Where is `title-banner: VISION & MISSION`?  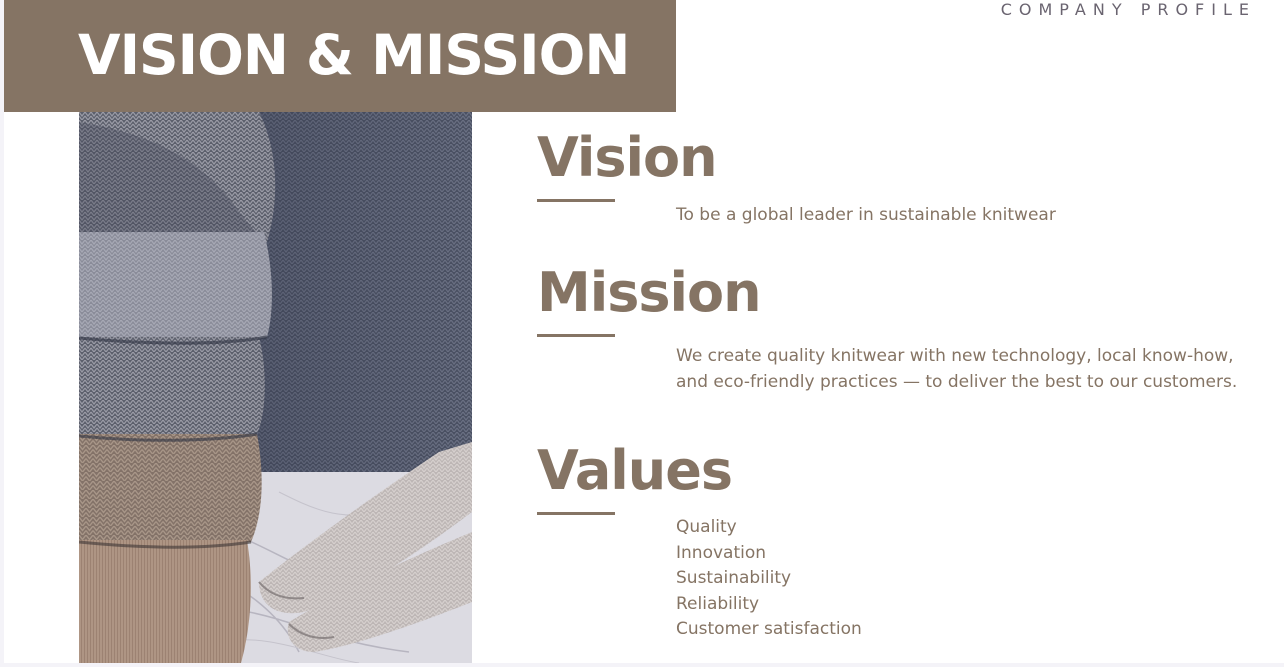
title-banner: VISION & MISSION is located at coordinates (340, 56).